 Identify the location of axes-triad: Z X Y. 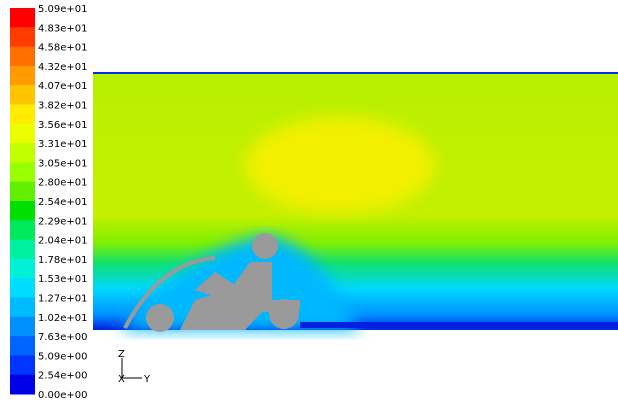
(134, 367).